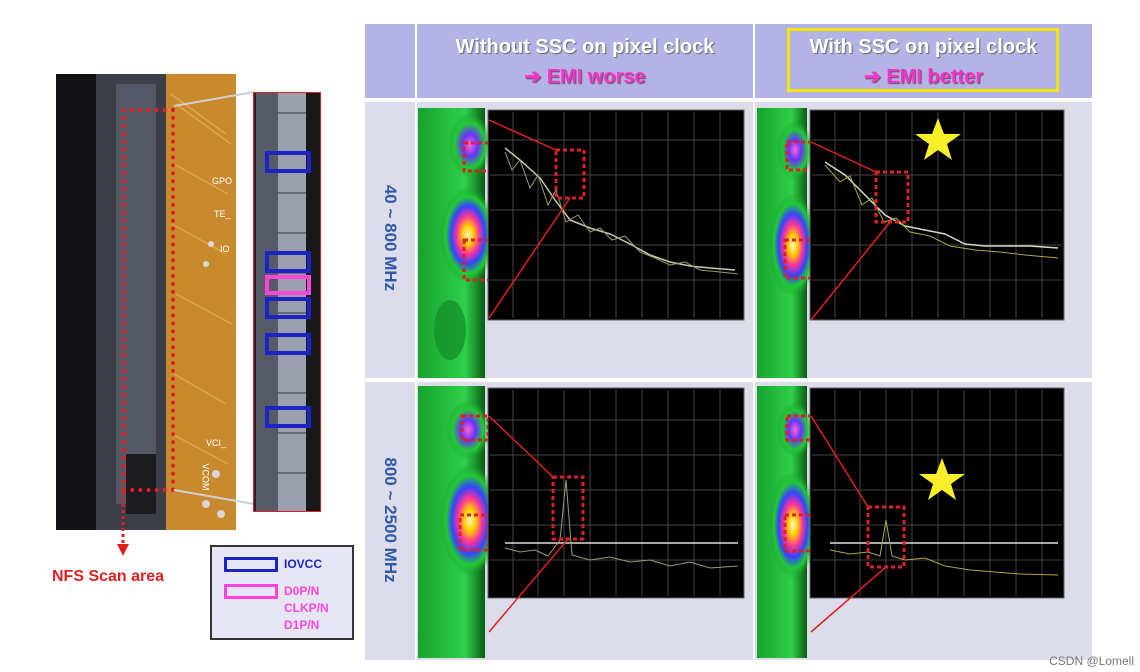  Describe the element at coordinates (222, 181) in the screenshot. I see `pcb-label: GPO` at that location.